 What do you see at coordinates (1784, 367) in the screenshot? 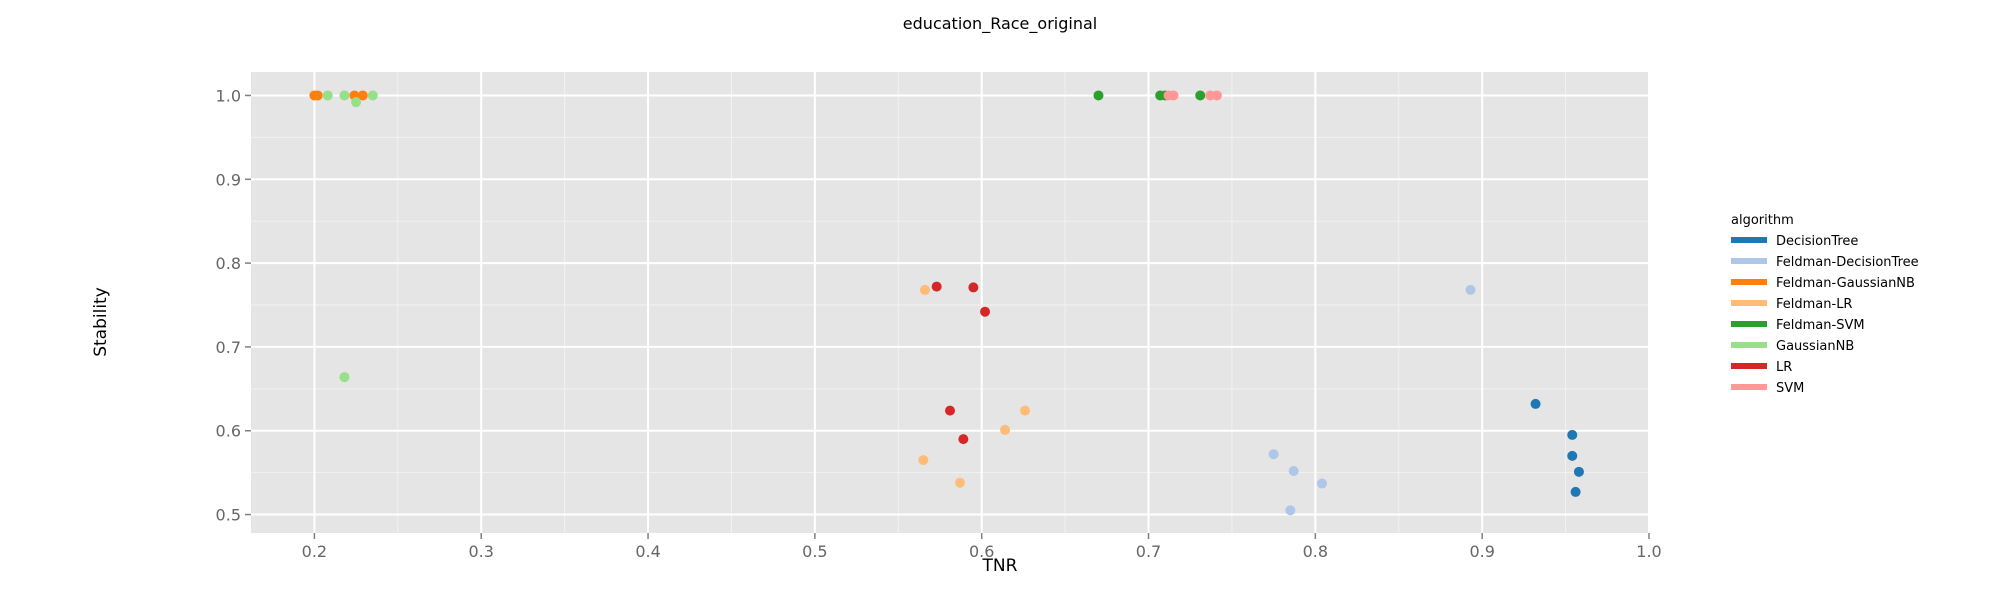
I see `legend-label: LR` at bounding box center [1784, 367].